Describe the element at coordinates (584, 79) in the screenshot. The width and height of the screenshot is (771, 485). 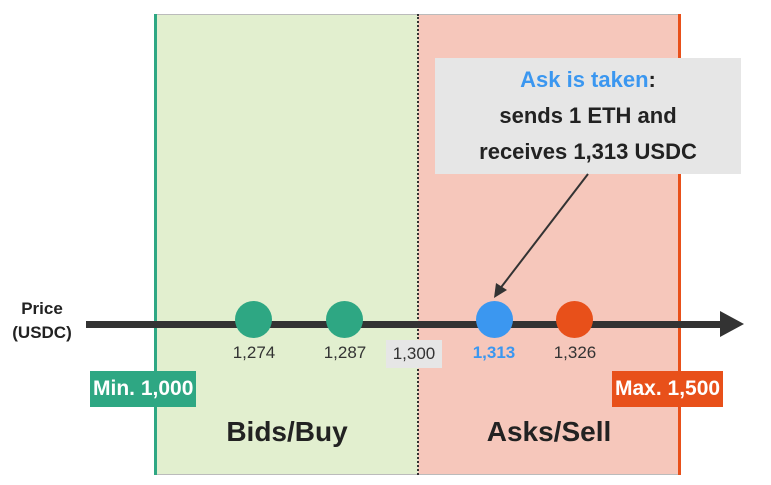
I see `callout-highlight: Ask is taken` at that location.